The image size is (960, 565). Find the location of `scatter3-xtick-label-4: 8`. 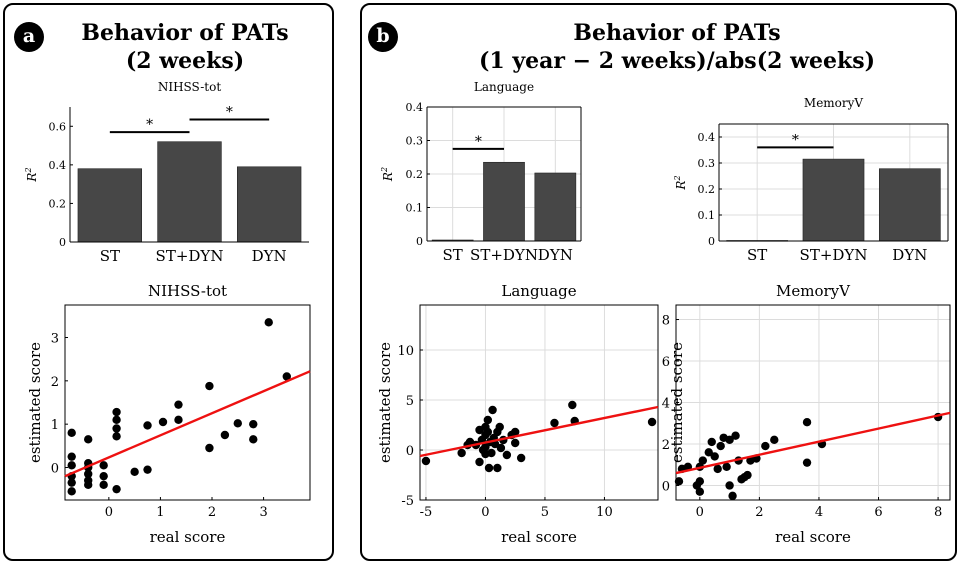

scatter3-xtick-label-4: 8 is located at coordinates (938, 512).